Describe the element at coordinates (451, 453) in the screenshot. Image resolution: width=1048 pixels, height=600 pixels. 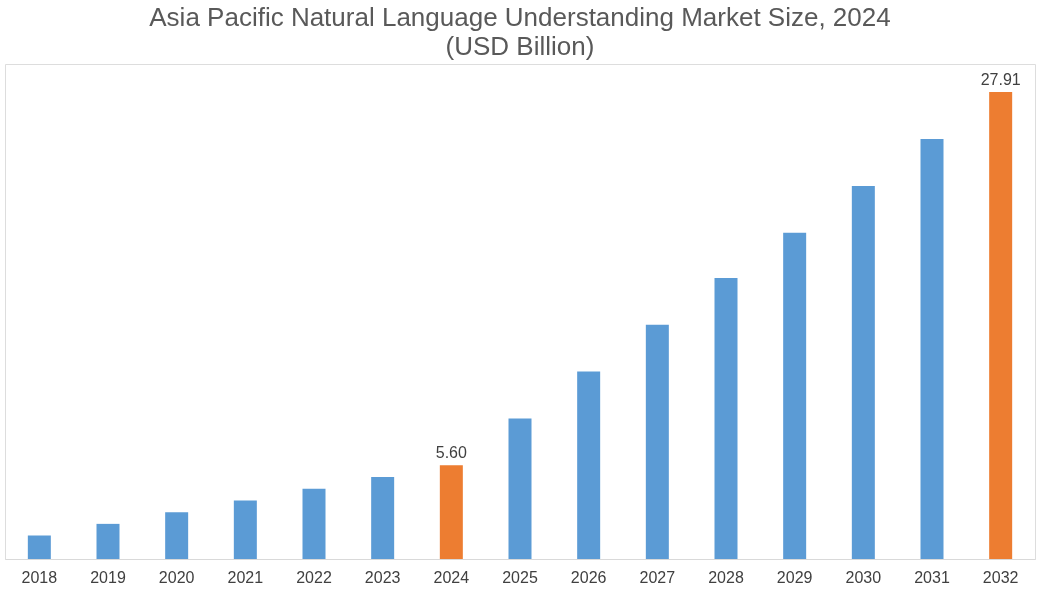
I see `data-label: 5.60` at that location.